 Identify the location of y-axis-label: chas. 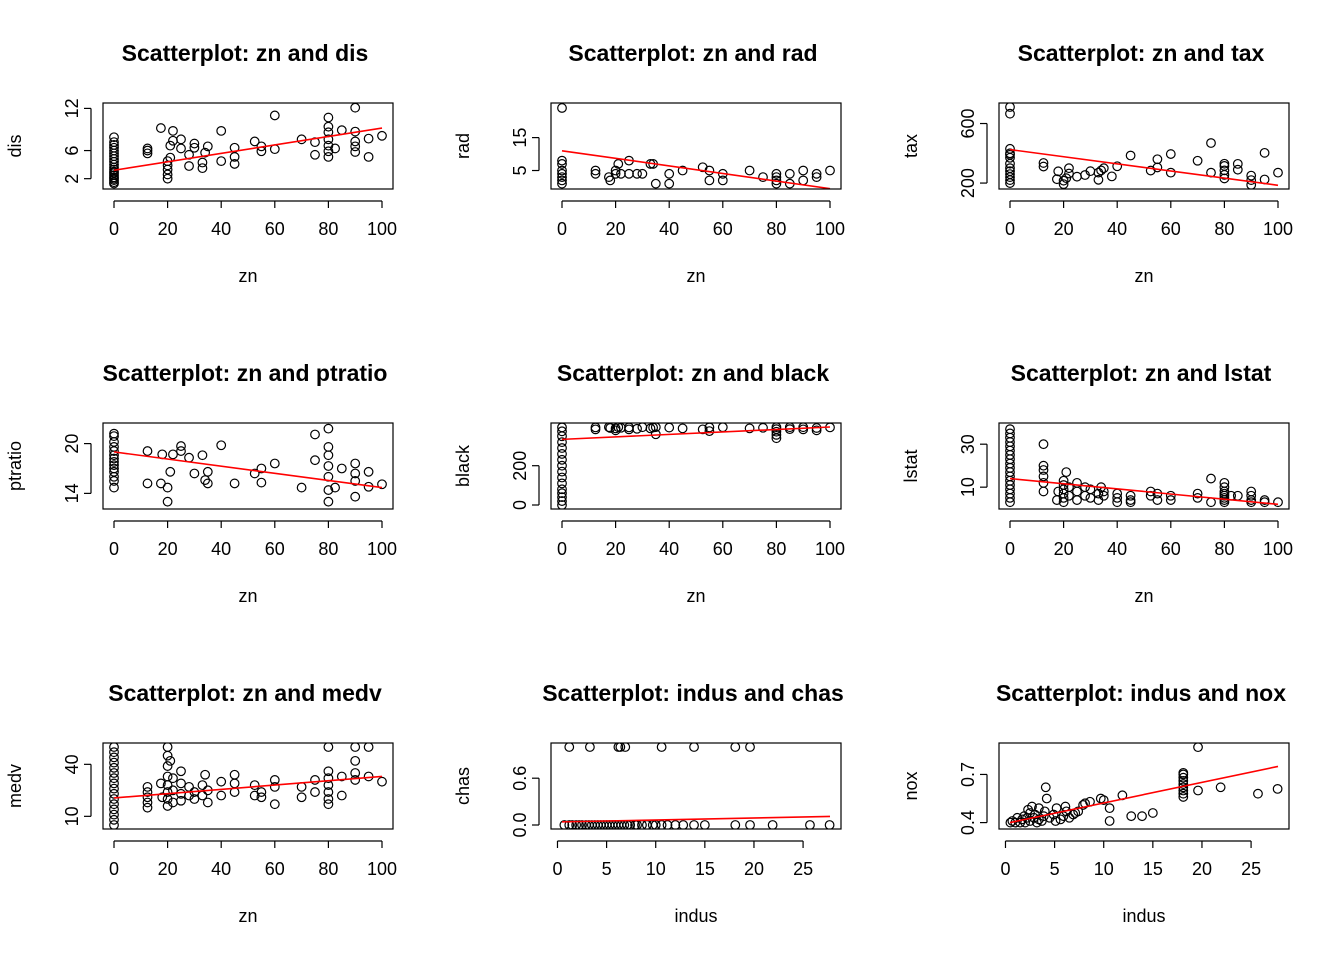
(463, 786).